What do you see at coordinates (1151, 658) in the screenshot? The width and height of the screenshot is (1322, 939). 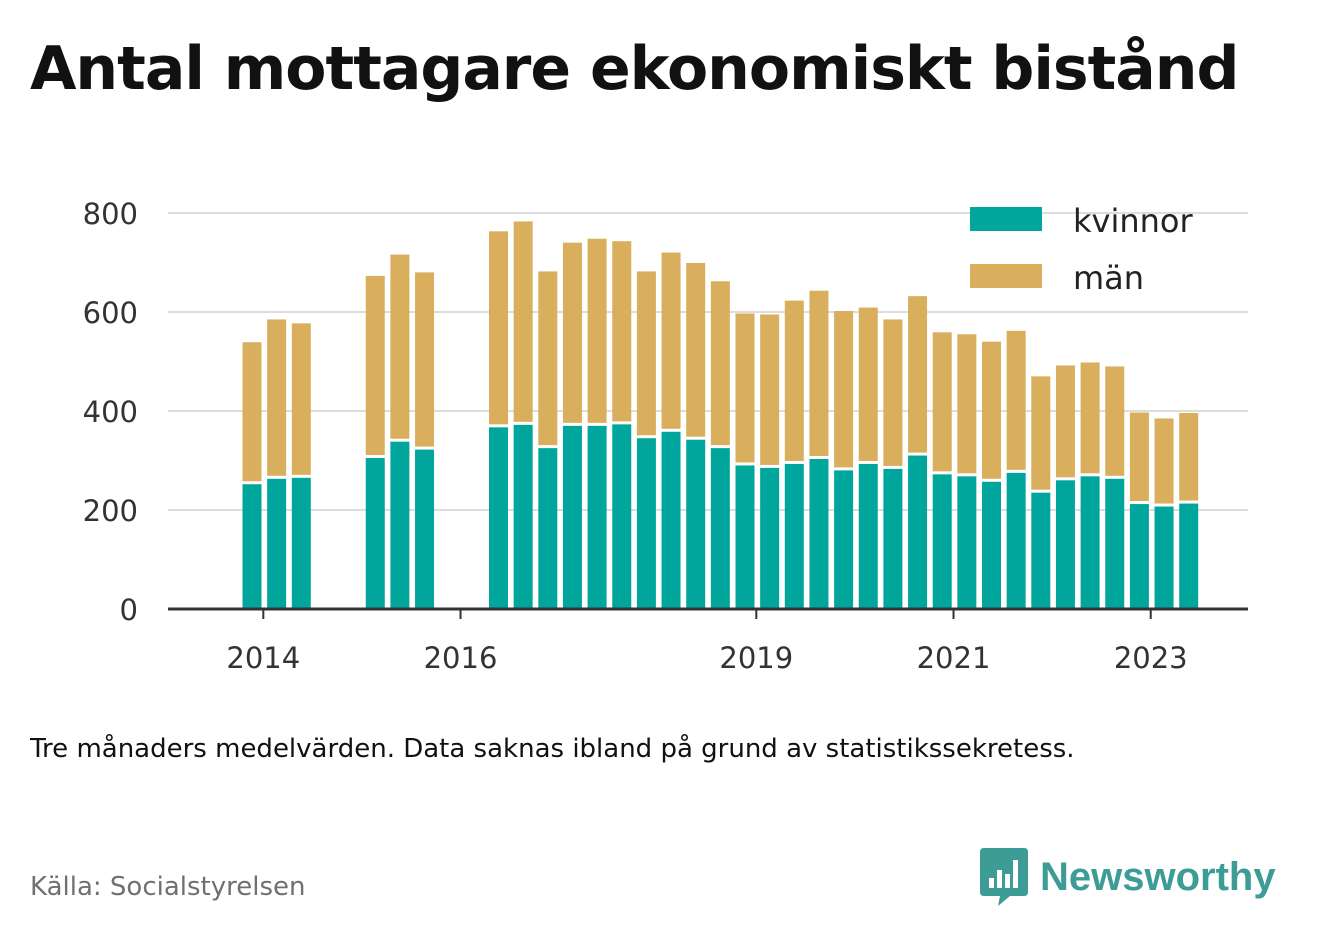 I see `x-tick-label: 2023` at bounding box center [1151, 658].